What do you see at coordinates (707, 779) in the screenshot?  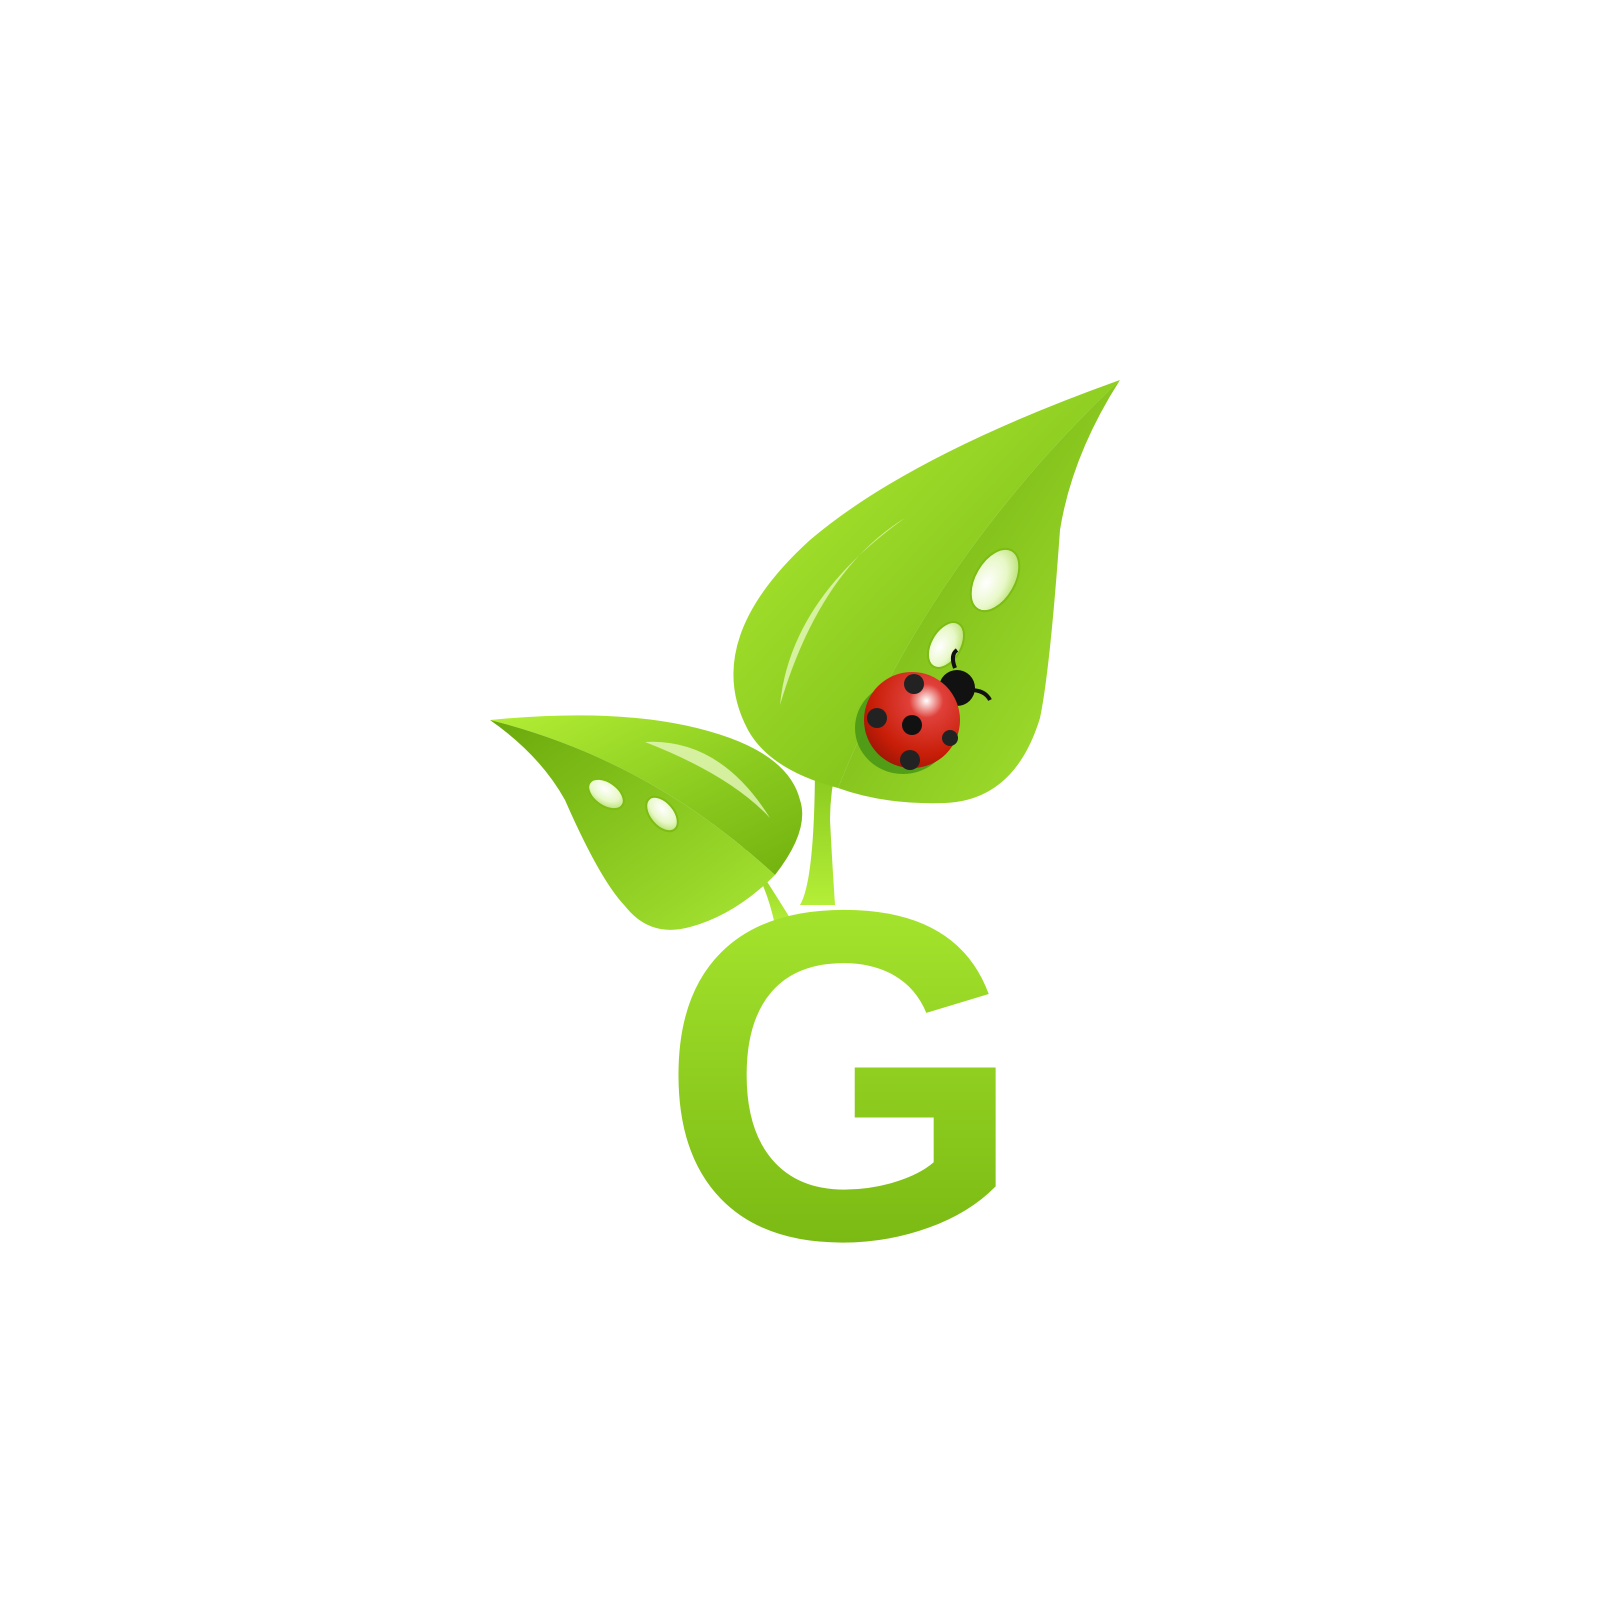 I see `left-leaf-highlight` at bounding box center [707, 779].